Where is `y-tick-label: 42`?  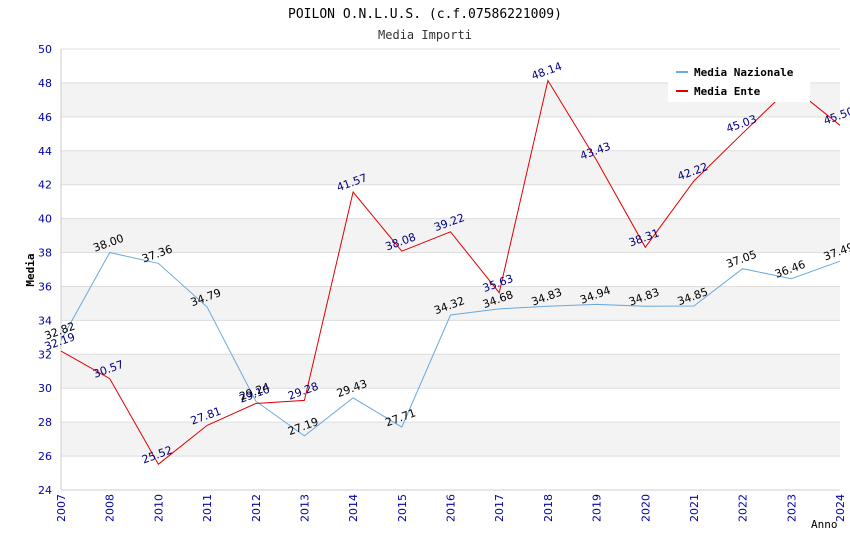 y-tick-label: 42 is located at coordinates (45, 185).